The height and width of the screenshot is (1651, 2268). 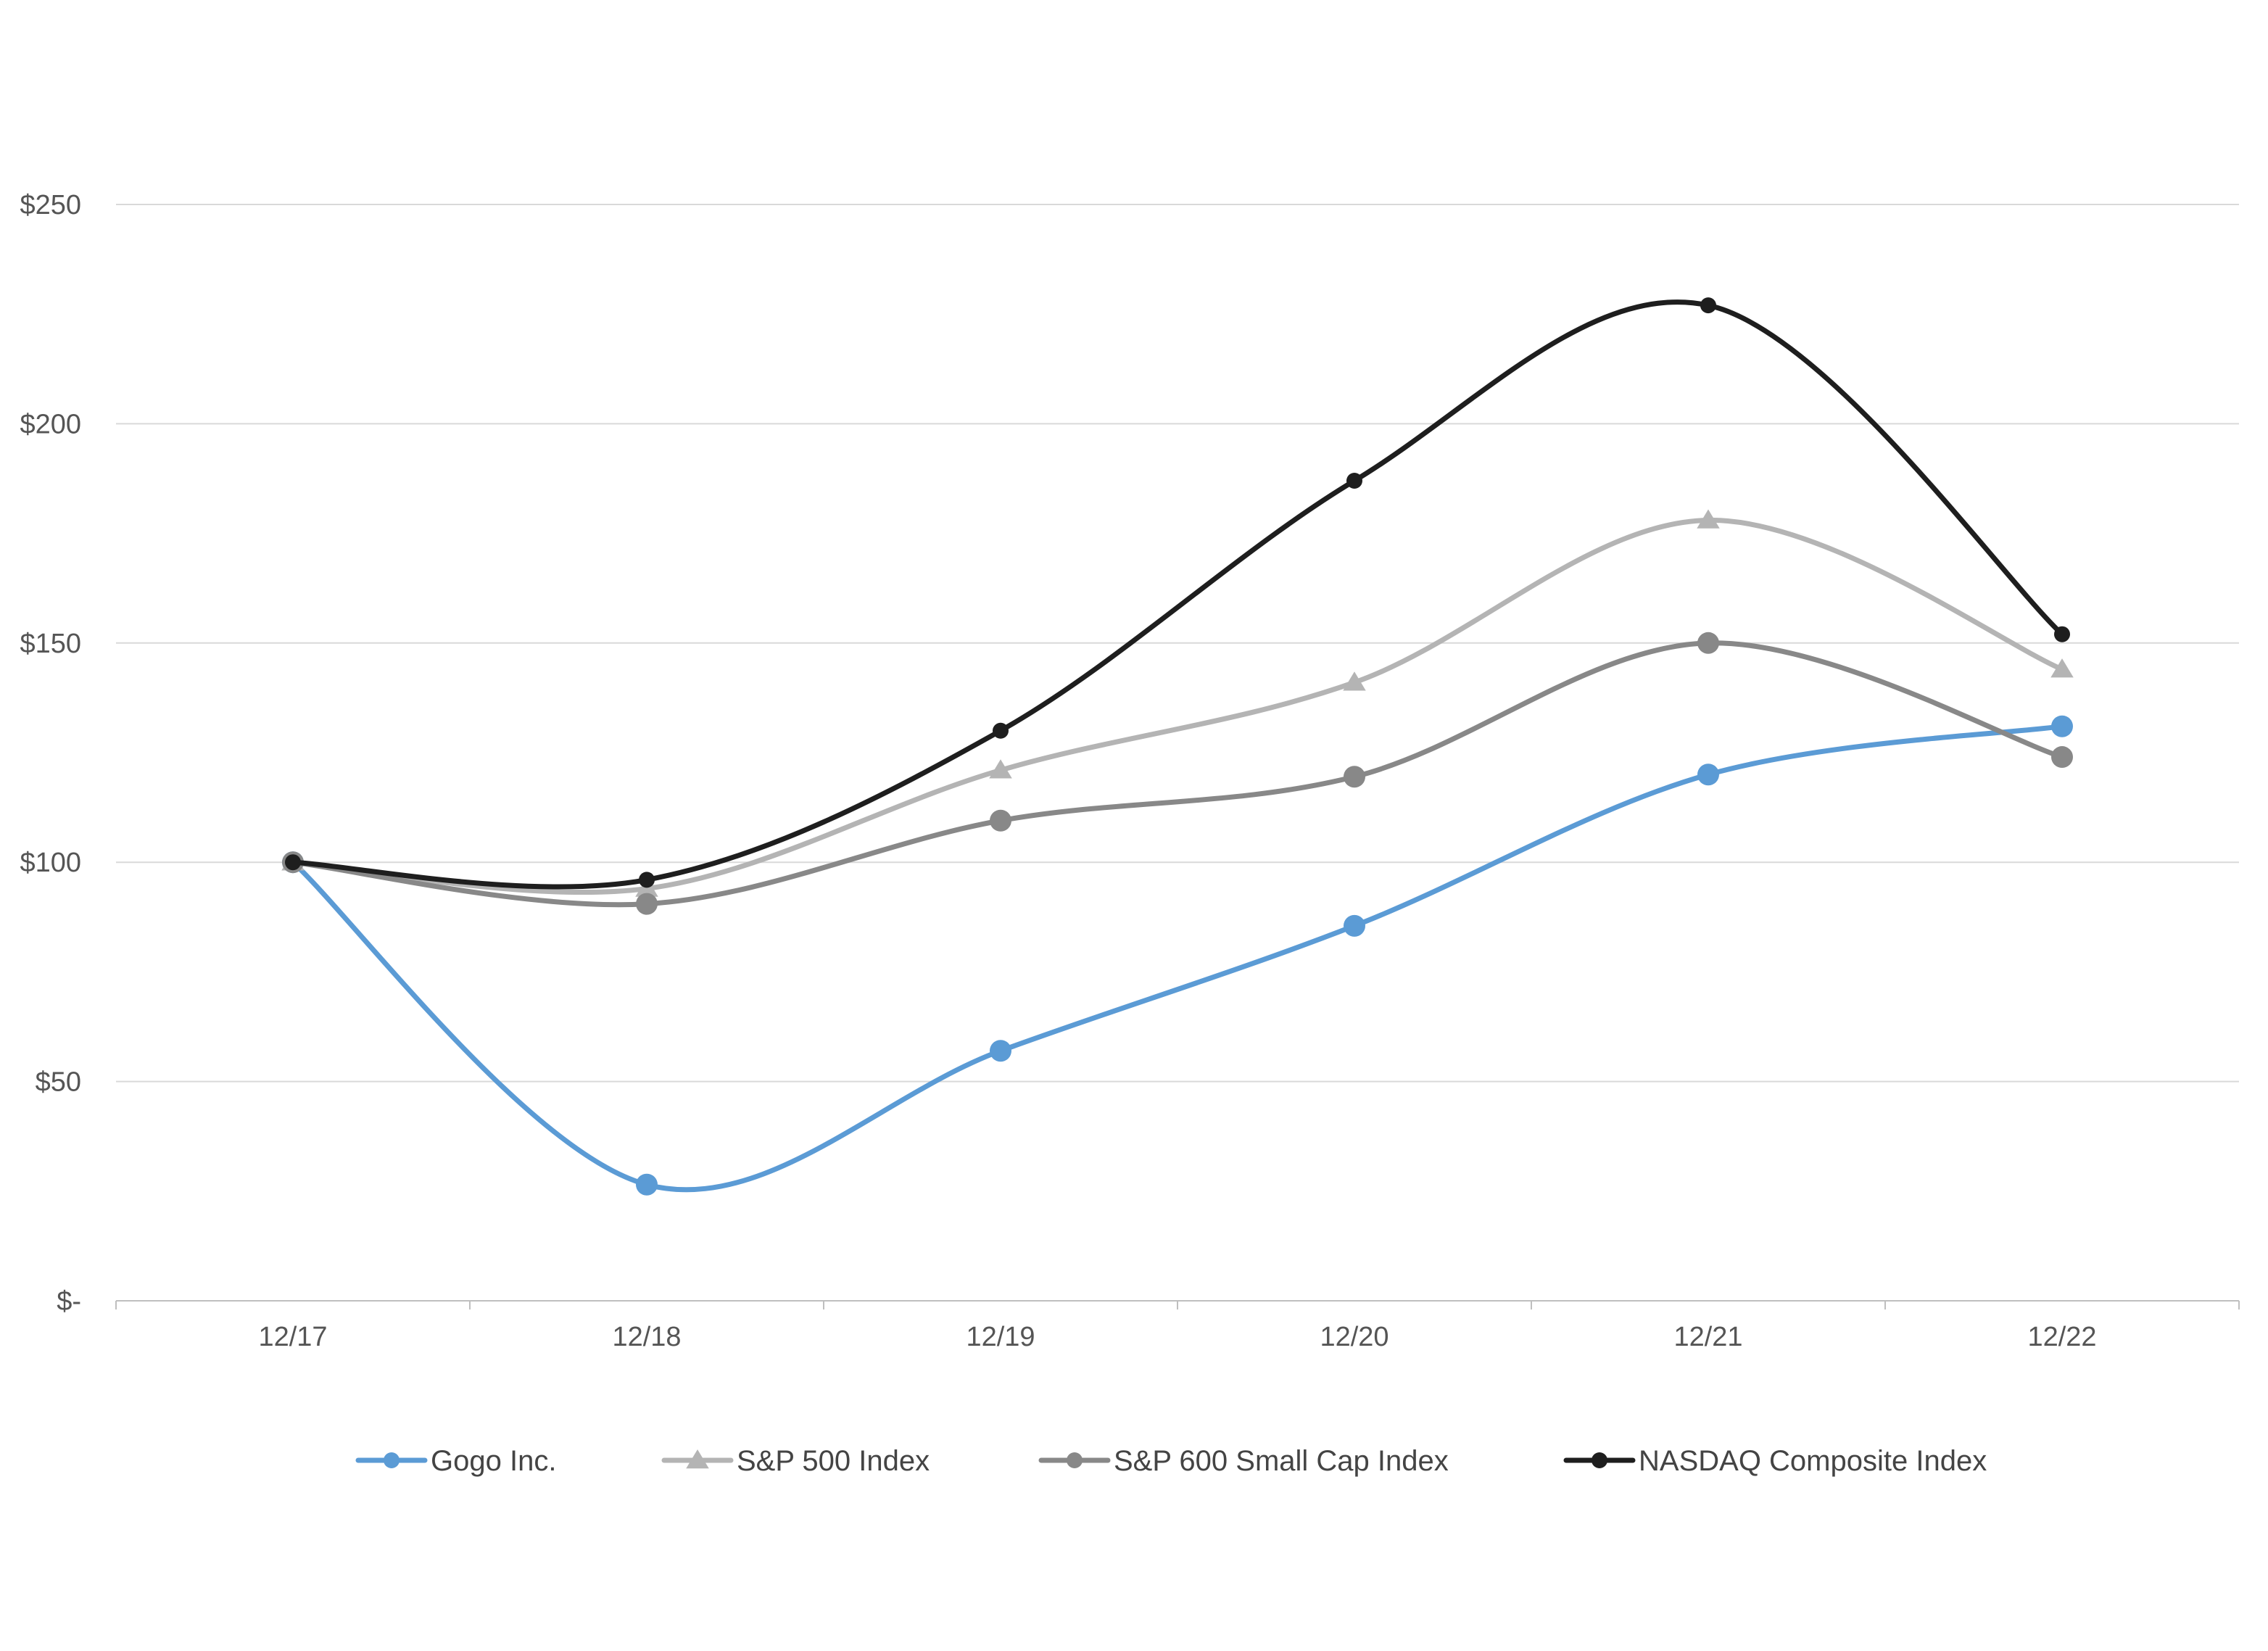 I want to click on x-axis-tick-labels: 12/17 12/18 12/19 12/20 12/21 12/22, so click(x=1177, y=1337).